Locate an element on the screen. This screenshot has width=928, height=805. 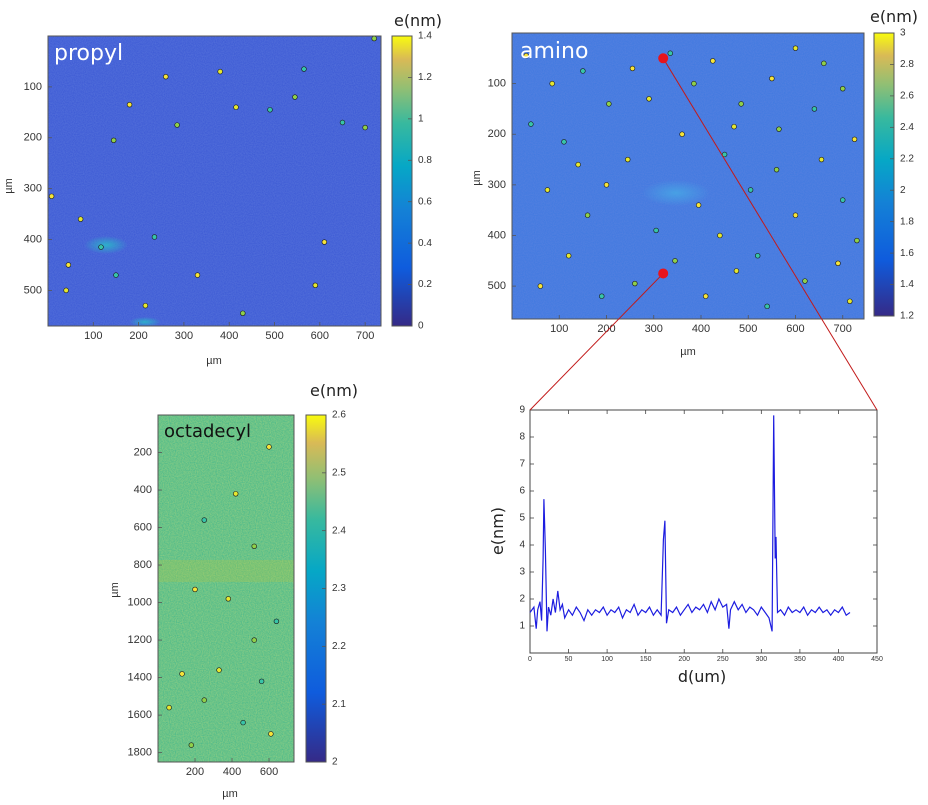
y-tick-label-p1-0: 100 is located at coordinates (33, 87).